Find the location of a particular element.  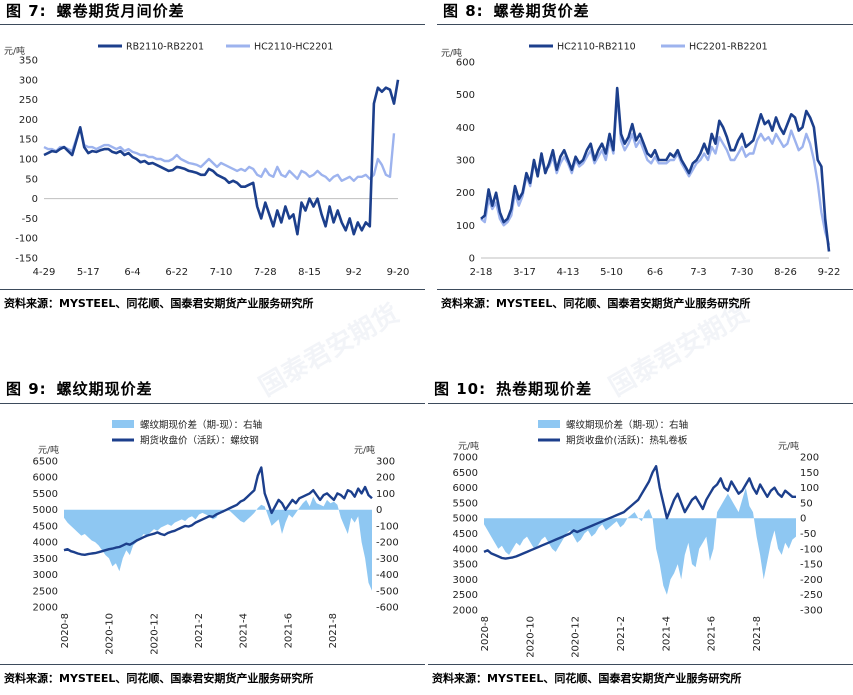

x-tick-label: 4-13 is located at coordinates (568, 272).